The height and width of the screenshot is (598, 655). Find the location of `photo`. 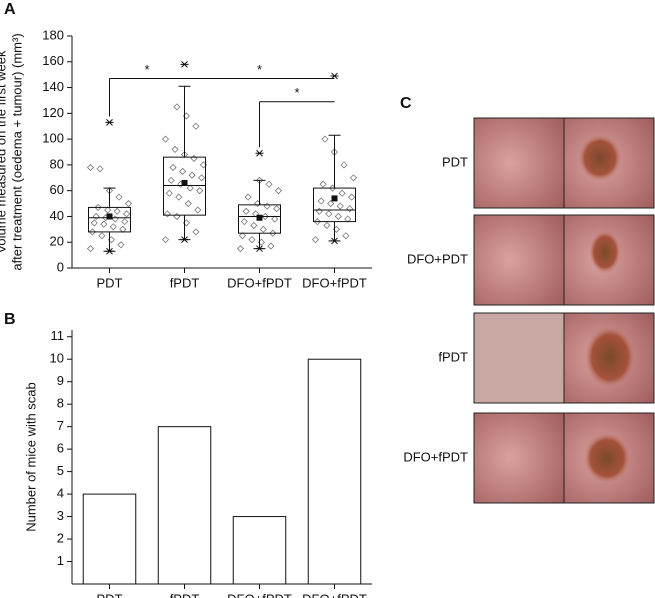

photo is located at coordinates (519, 163).